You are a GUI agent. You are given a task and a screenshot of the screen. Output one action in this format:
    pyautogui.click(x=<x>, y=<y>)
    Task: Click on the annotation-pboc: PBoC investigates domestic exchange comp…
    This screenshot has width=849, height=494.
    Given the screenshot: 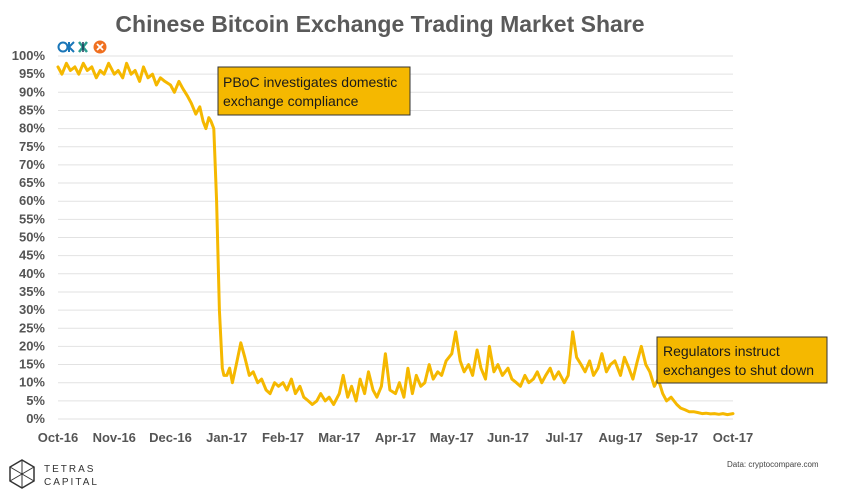 What is the action you would take?
    pyautogui.click(x=314, y=91)
    